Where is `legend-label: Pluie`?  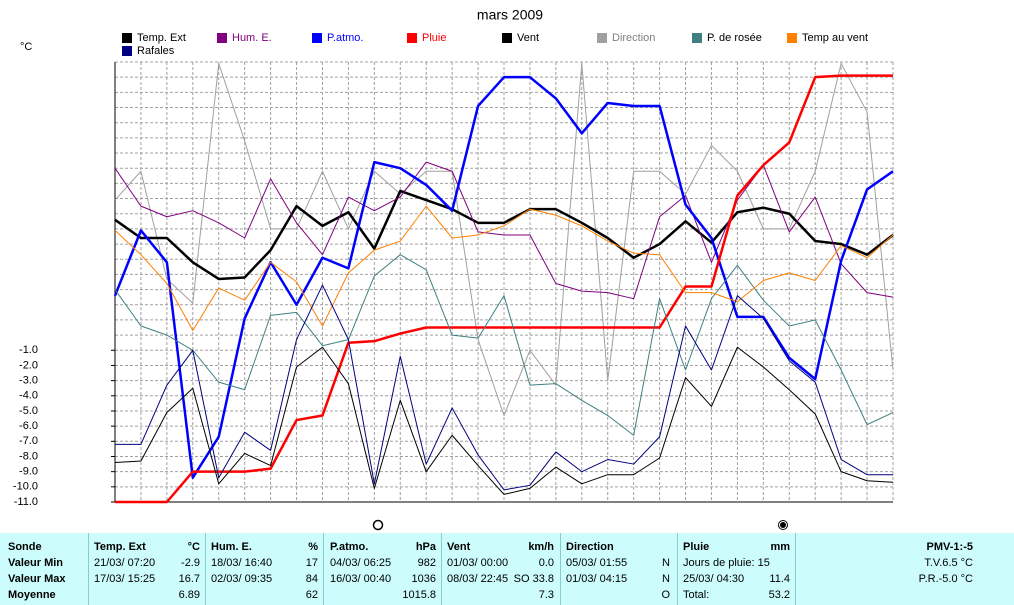
legend-label: Pluie is located at coordinates (434, 38).